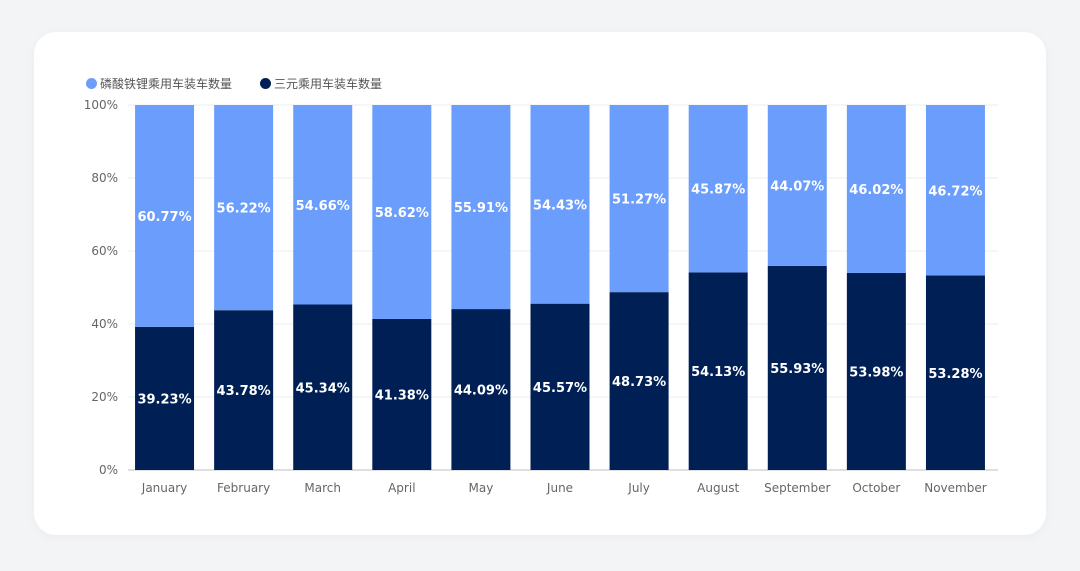  I want to click on bar-lfp-september, so click(797, 185).